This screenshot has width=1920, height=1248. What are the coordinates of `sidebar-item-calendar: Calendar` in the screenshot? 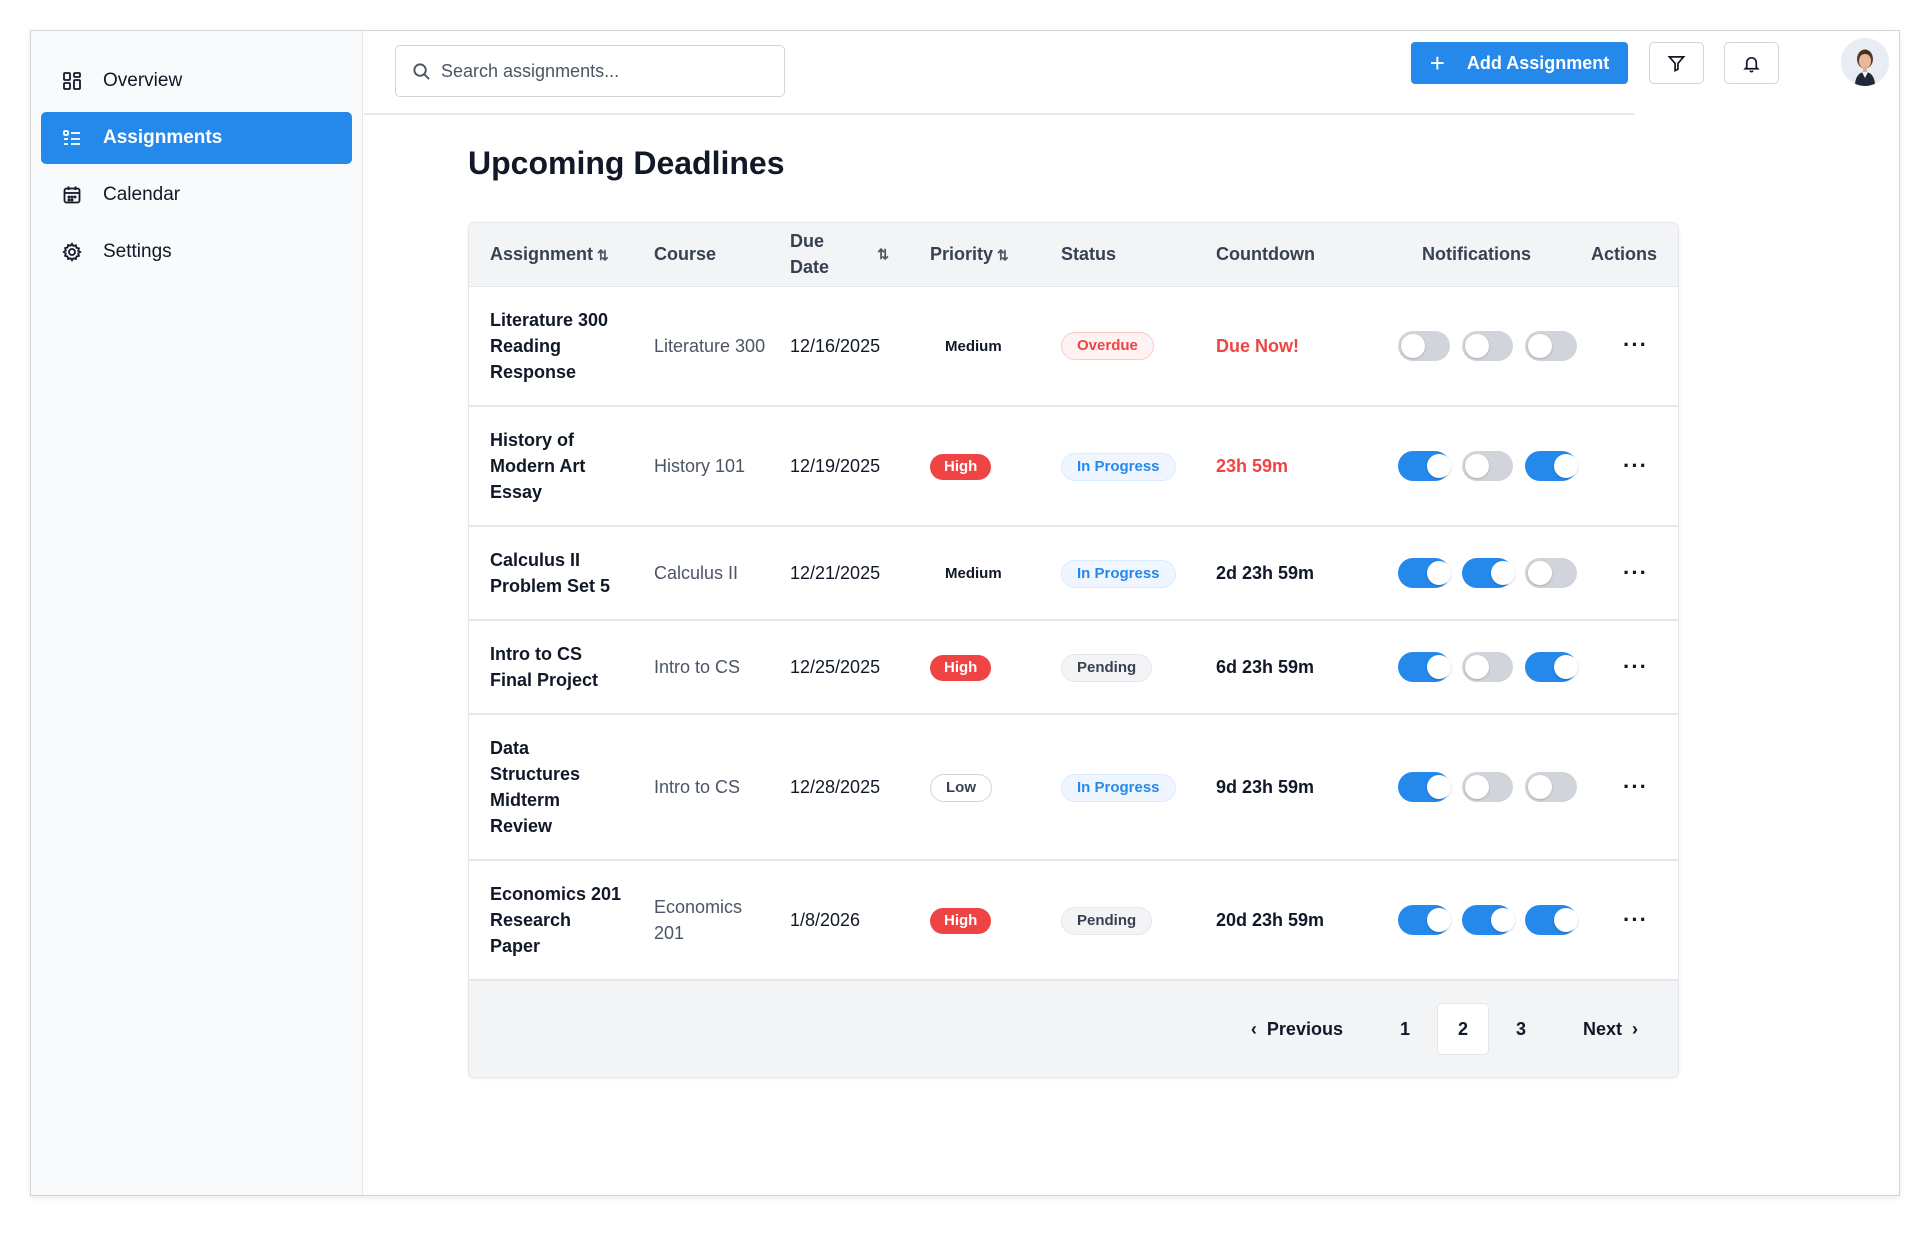 It's located at (196, 195).